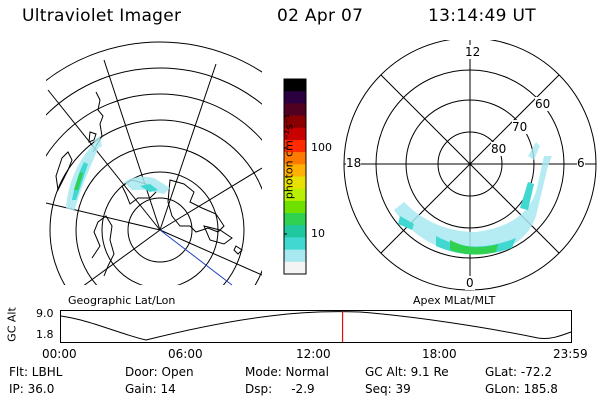  What do you see at coordinates (499, 149) in the screenshot?
I see `mlat-label-80: 80` at bounding box center [499, 149].